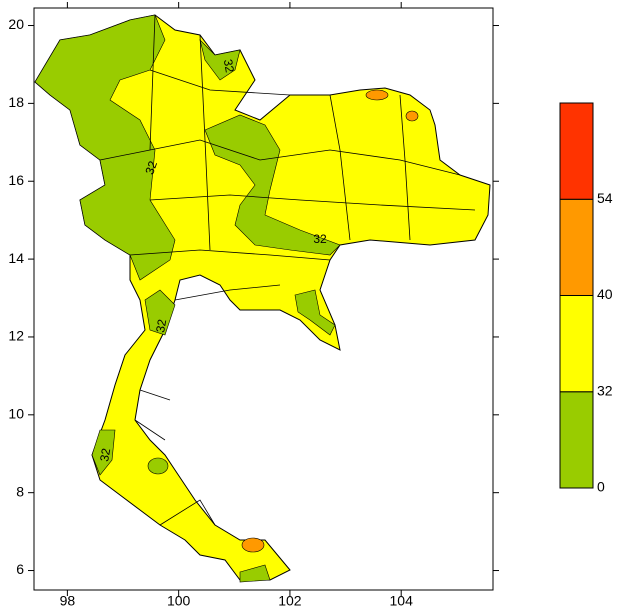 This screenshot has height=615, width=620. I want to click on x-tick-label: 102, so click(290, 601).